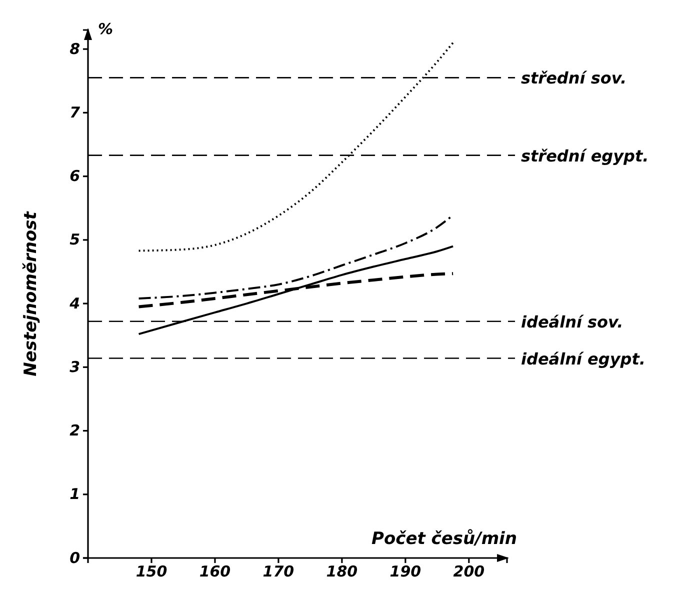  What do you see at coordinates (75, 49) in the screenshot?
I see `y-tick-label: 8` at bounding box center [75, 49].